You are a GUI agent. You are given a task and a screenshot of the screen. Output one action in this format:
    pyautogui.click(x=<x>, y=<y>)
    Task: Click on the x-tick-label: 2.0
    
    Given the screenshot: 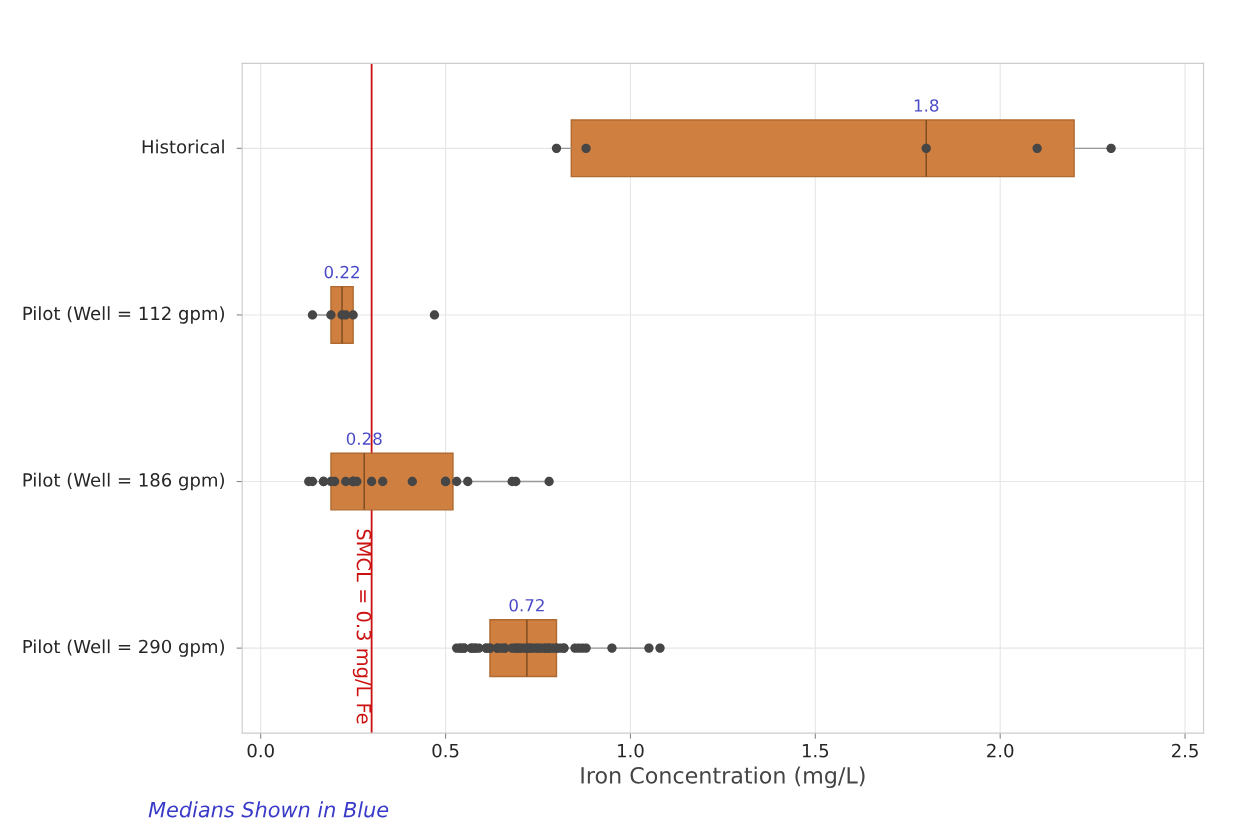 What is the action you would take?
    pyautogui.click(x=1000, y=750)
    